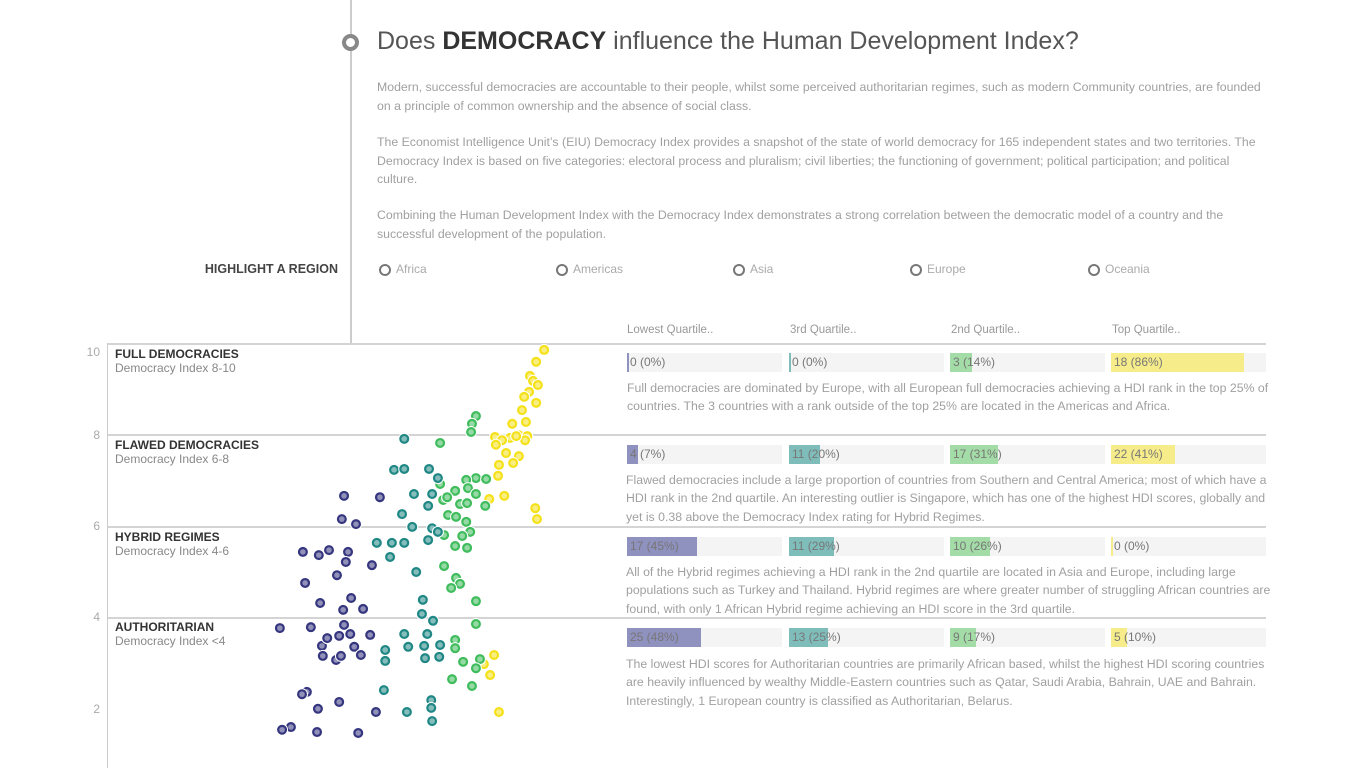 The height and width of the screenshot is (768, 1360). I want to click on bar-top-quartile: 0 (0%), so click(1188, 546).